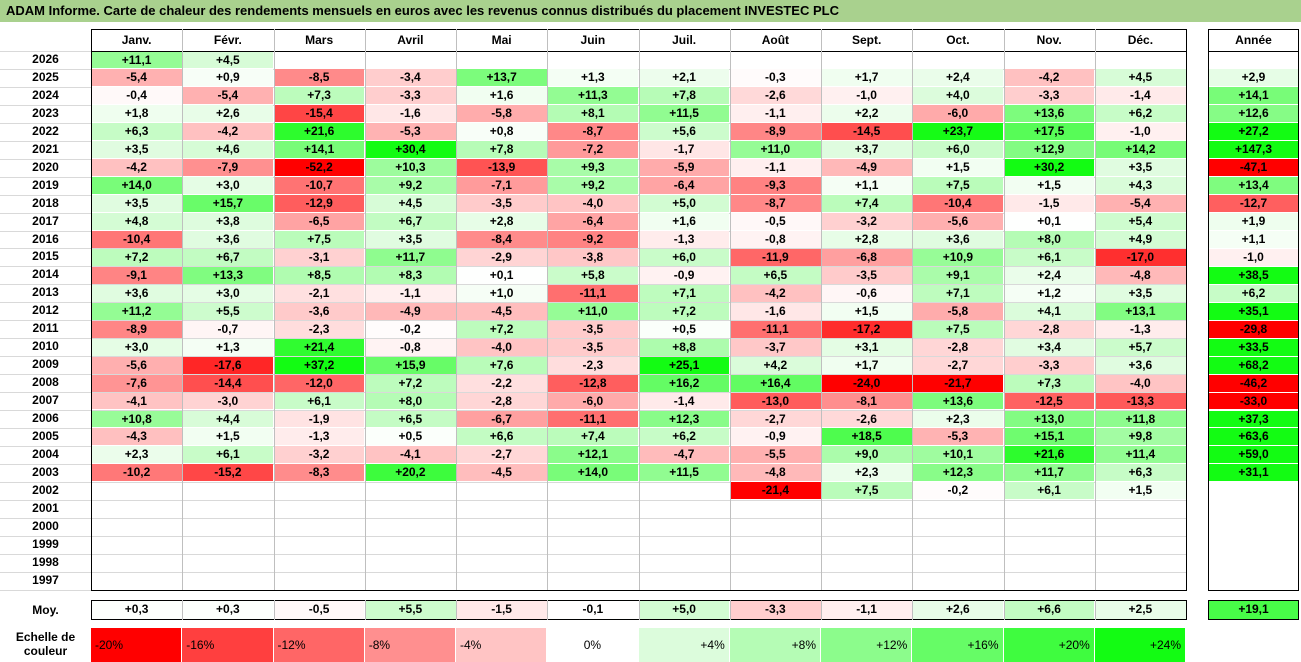  What do you see at coordinates (1049, 329) in the screenshot?
I see `heatmap-cell: -2,8` at bounding box center [1049, 329].